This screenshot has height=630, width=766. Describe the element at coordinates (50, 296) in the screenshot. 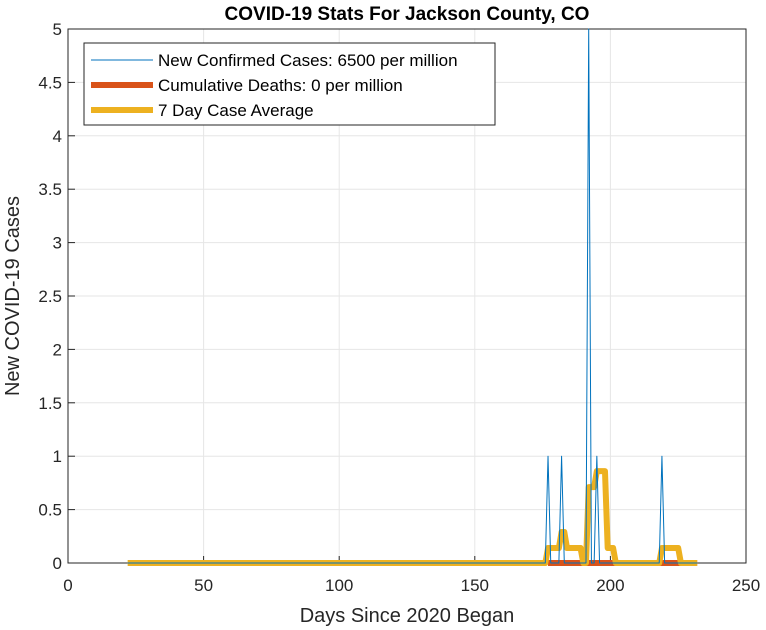

I see `y-tick-label: 2.5` at that location.